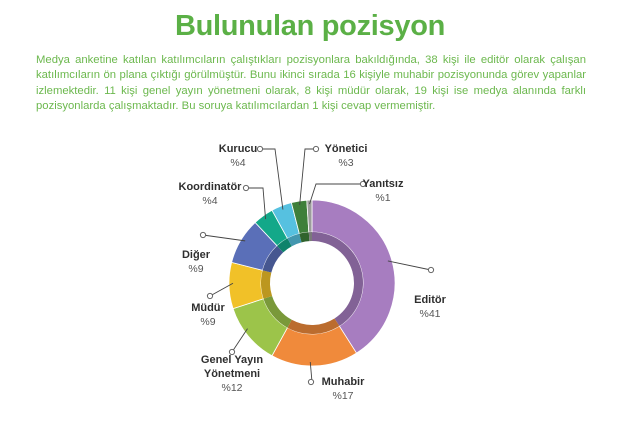 This screenshot has width=620, height=421. I want to click on leader-dot-yanitsiz, so click(363, 184).